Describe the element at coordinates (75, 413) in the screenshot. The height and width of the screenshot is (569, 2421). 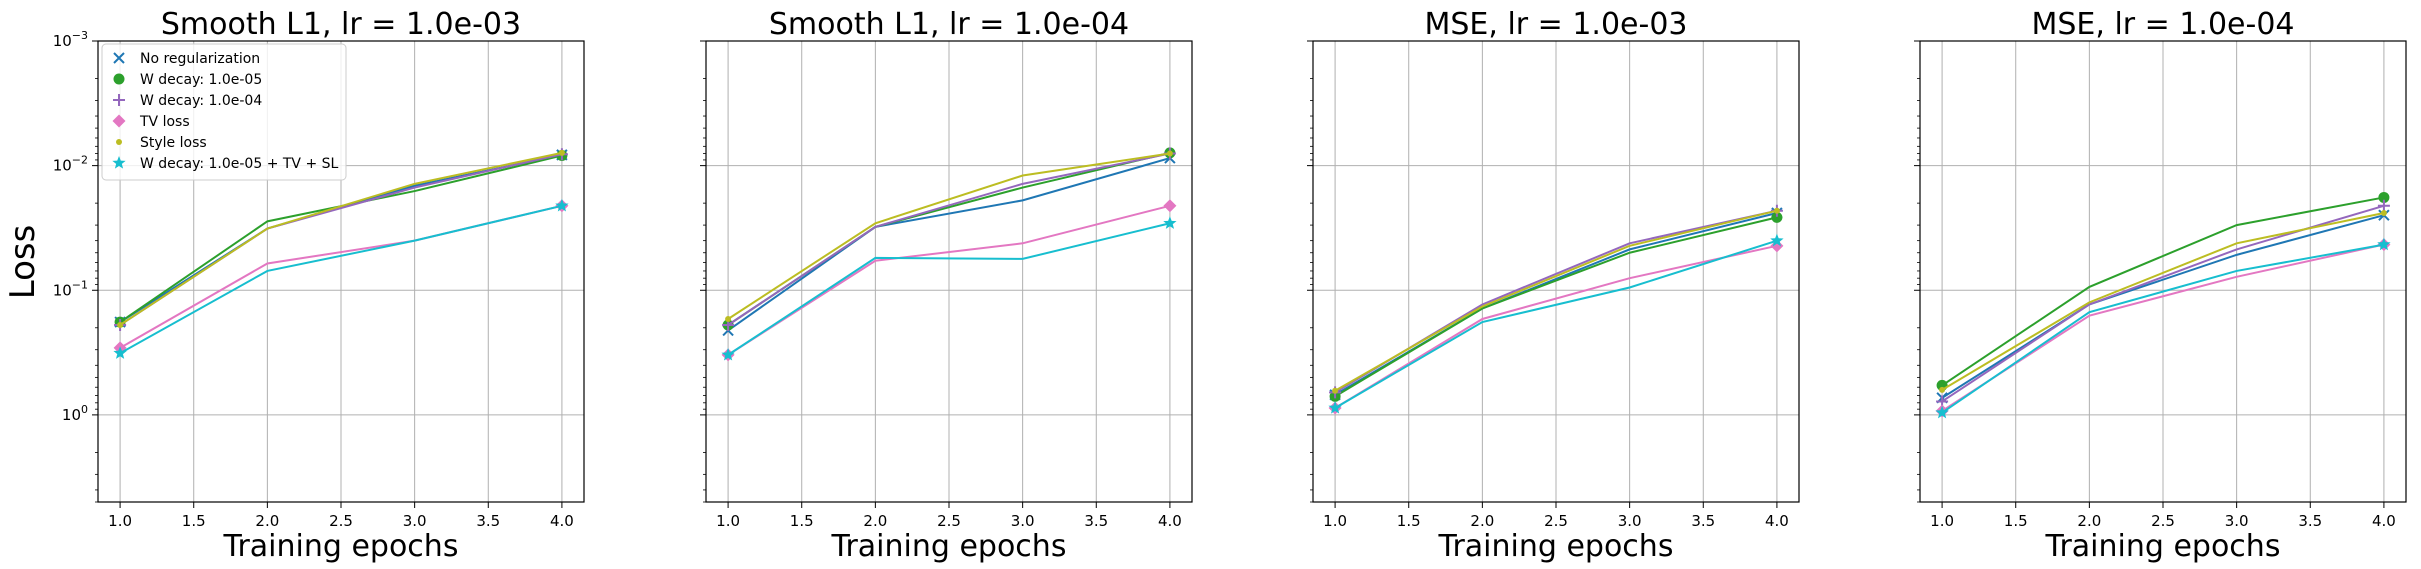
I see `y-tick-label: 10⁰` at that location.